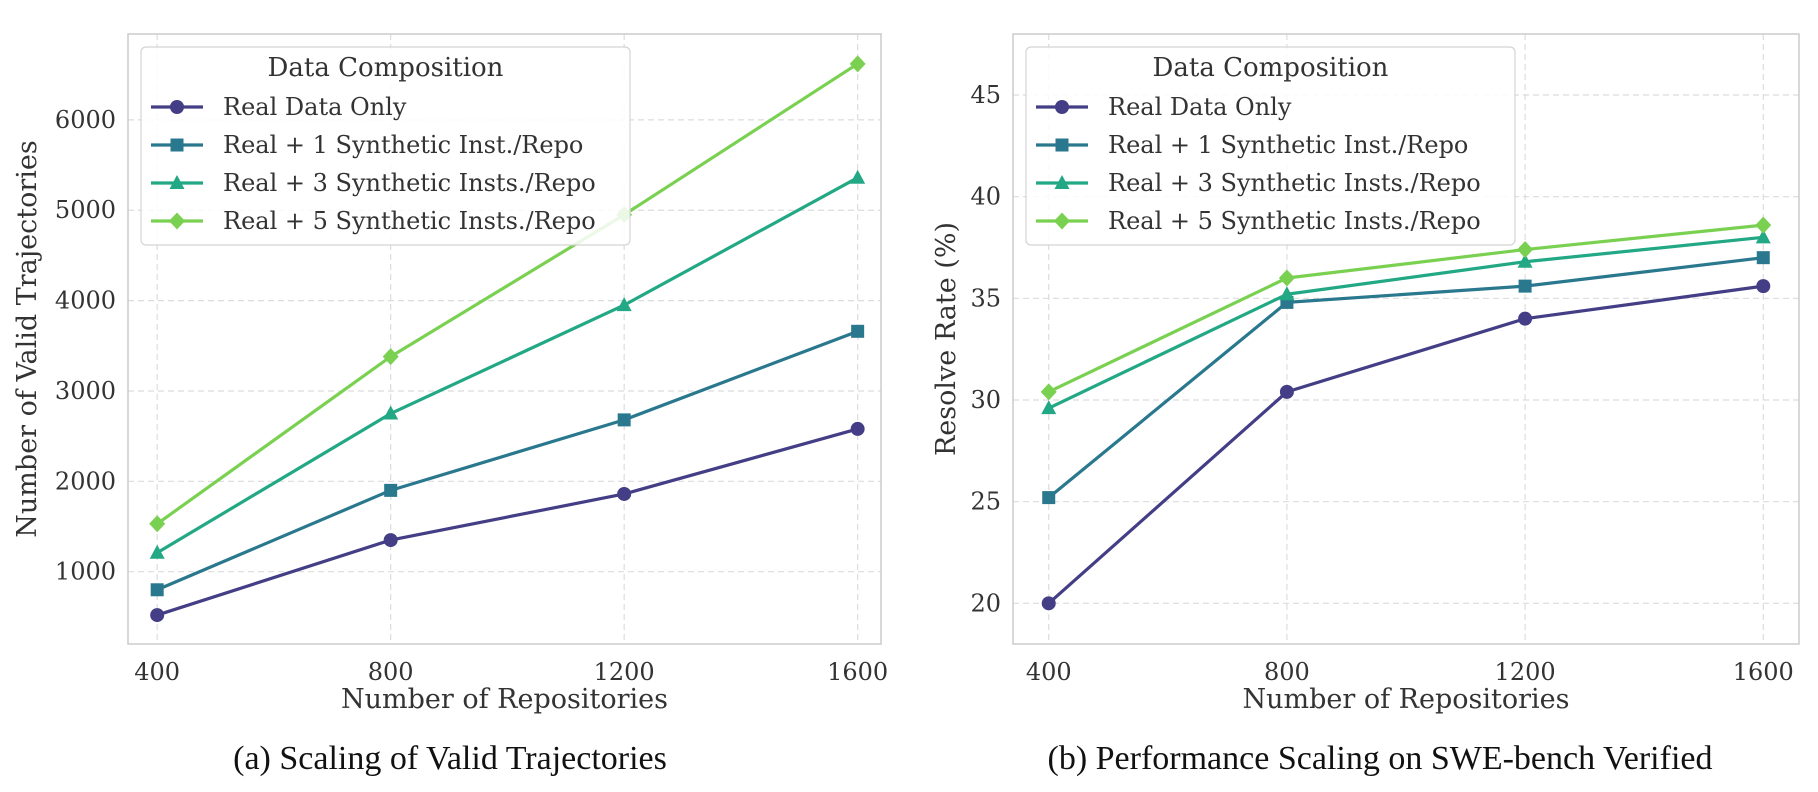 This screenshot has height=792, width=1818. Describe the element at coordinates (985, 197) in the screenshot. I see `y-tick-label: 40` at that location.